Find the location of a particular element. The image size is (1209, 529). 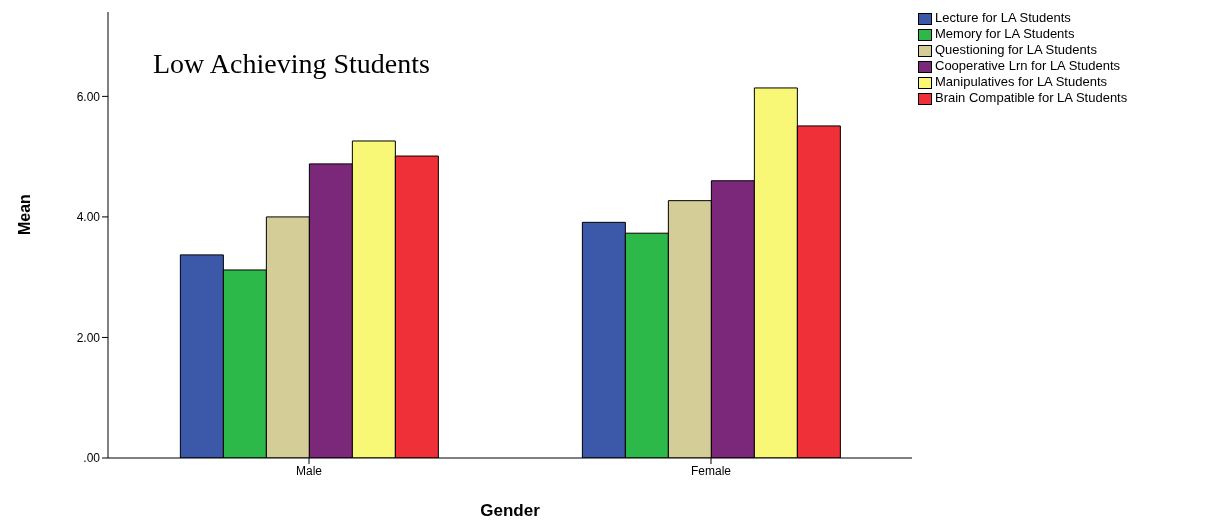

x-tick-label: Female is located at coordinates (711, 470).